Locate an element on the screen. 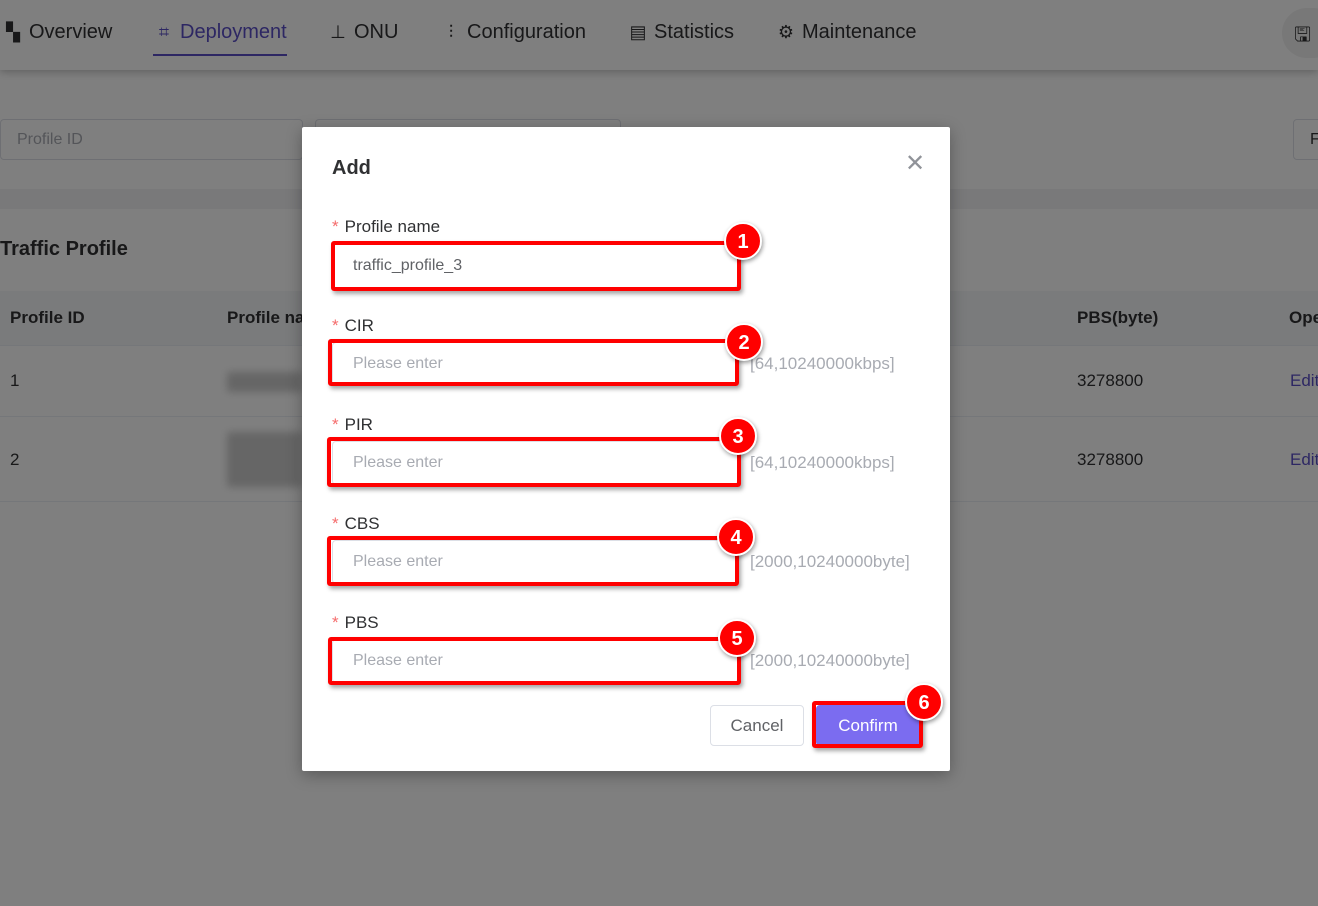 Image resolution: width=1318 pixels, height=906 pixels. annotation-number: 3 is located at coordinates (738, 436).